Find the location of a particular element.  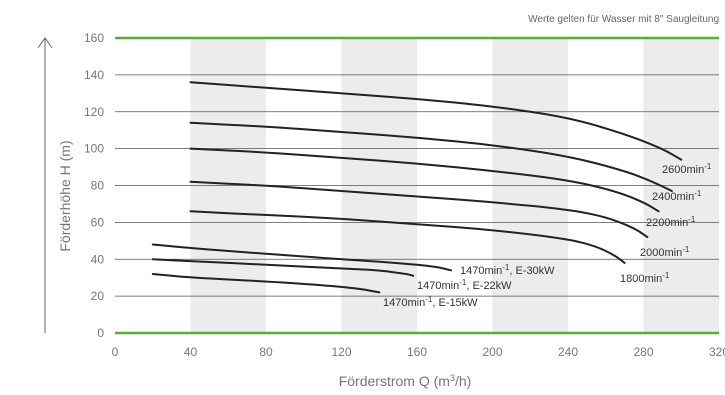

curve-label-5-sup: -1 is located at coordinates (506, 267).